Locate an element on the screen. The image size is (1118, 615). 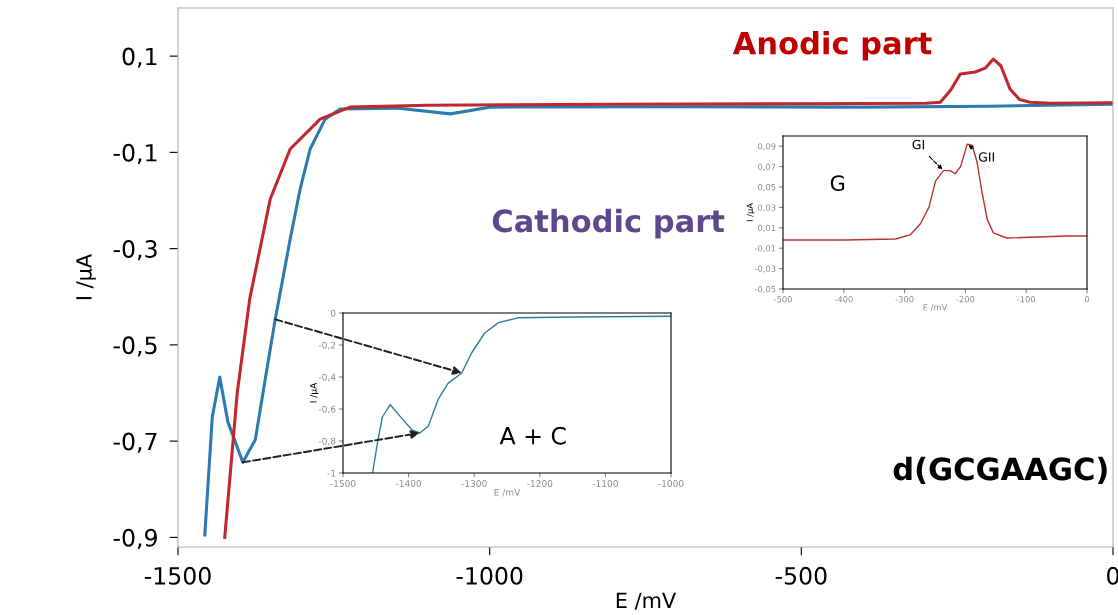
annotation: GI is located at coordinates (918, 144).